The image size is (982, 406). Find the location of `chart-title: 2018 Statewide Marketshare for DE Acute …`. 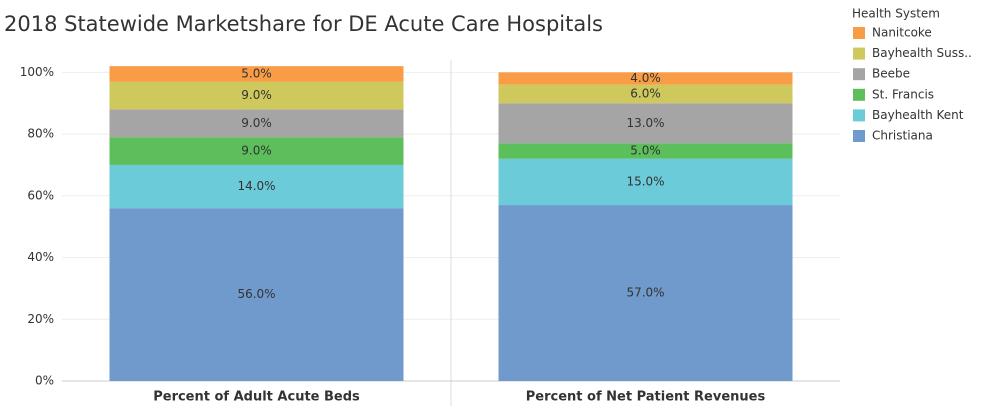

chart-title: 2018 Statewide Marketshare for DE Acute … is located at coordinates (303, 24).